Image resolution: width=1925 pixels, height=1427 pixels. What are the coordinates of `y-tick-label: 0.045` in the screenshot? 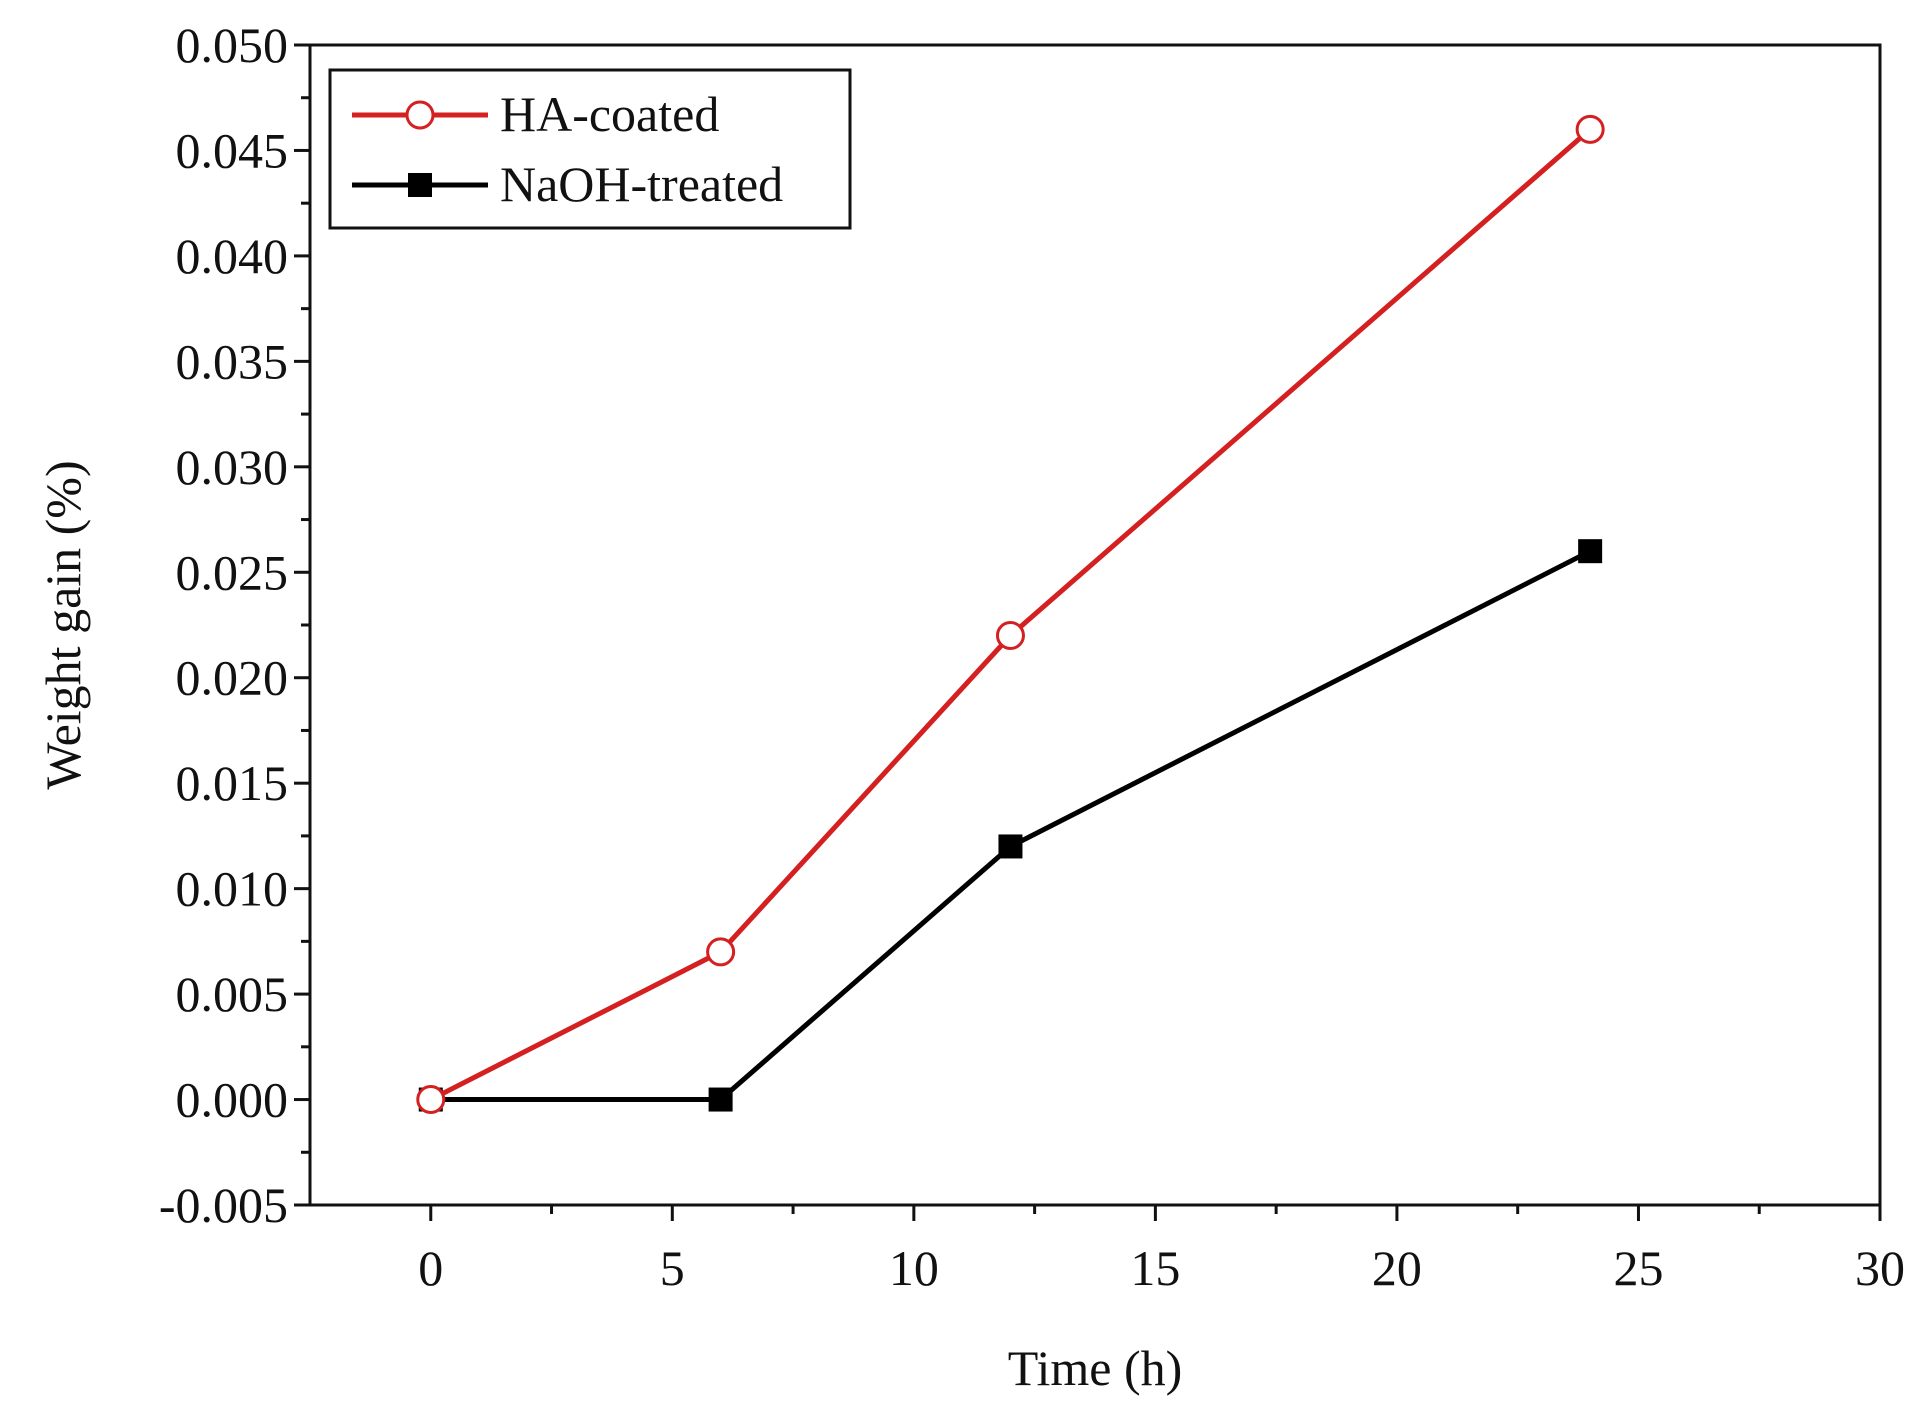 It's located at (232, 150).